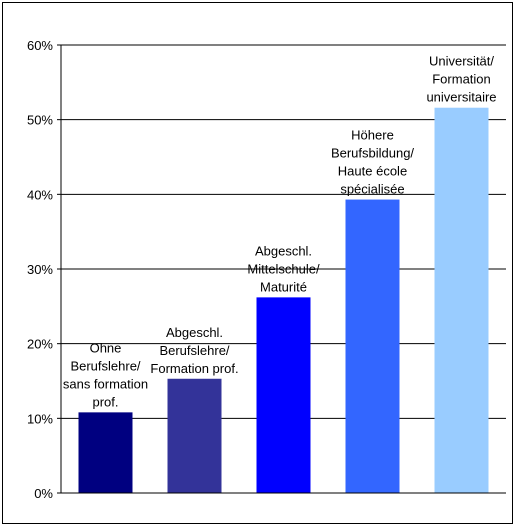 Image resolution: width=517 pixels, height=529 pixels. Describe the element at coordinates (372, 135) in the screenshot. I see `bar-label-line: Höhere` at that location.